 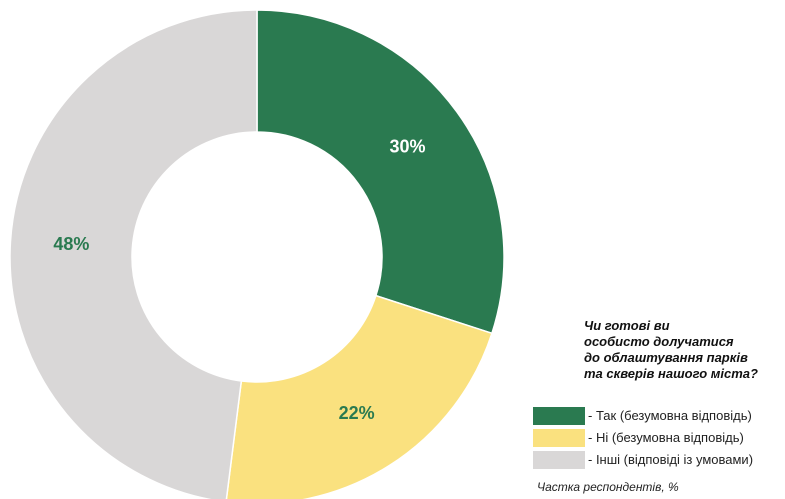 What do you see at coordinates (357, 413) in the screenshot?
I see `slice-label-no: 22%` at bounding box center [357, 413].